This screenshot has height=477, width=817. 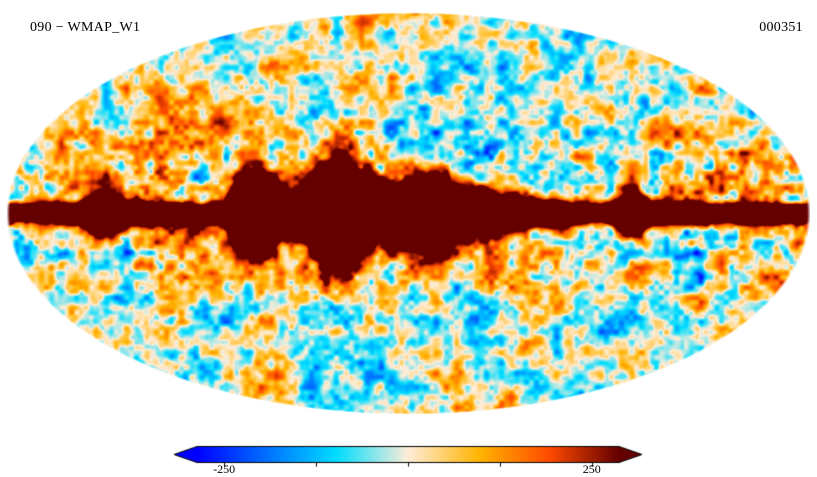 I want to click on colorbar: -250 250, so click(x=408, y=460).